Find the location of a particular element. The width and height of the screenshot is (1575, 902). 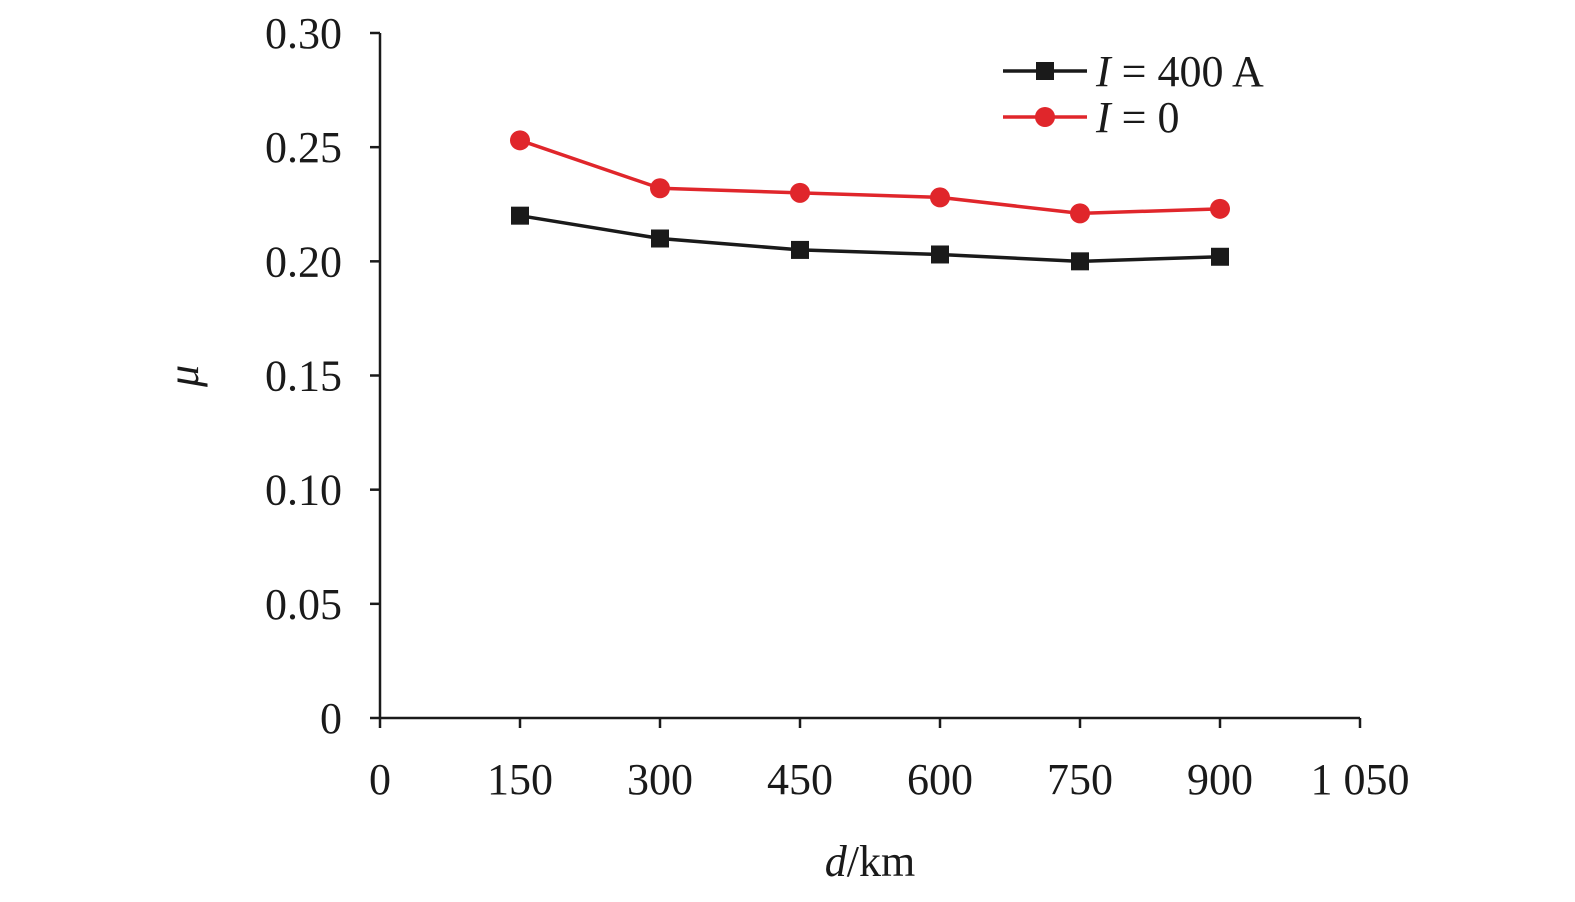

series-layer is located at coordinates (870, 200).